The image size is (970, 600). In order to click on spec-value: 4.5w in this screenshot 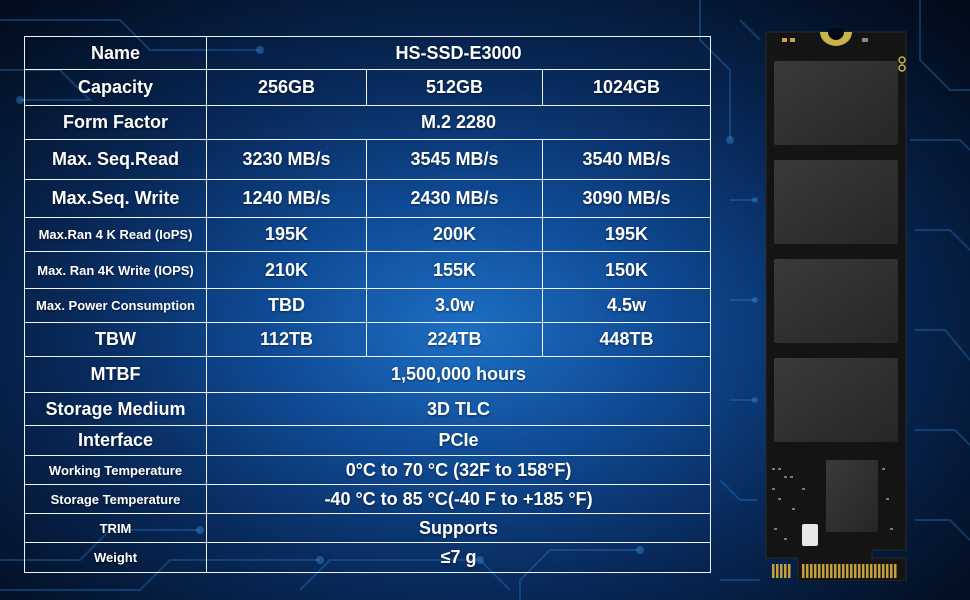, I will do `click(626, 305)`.